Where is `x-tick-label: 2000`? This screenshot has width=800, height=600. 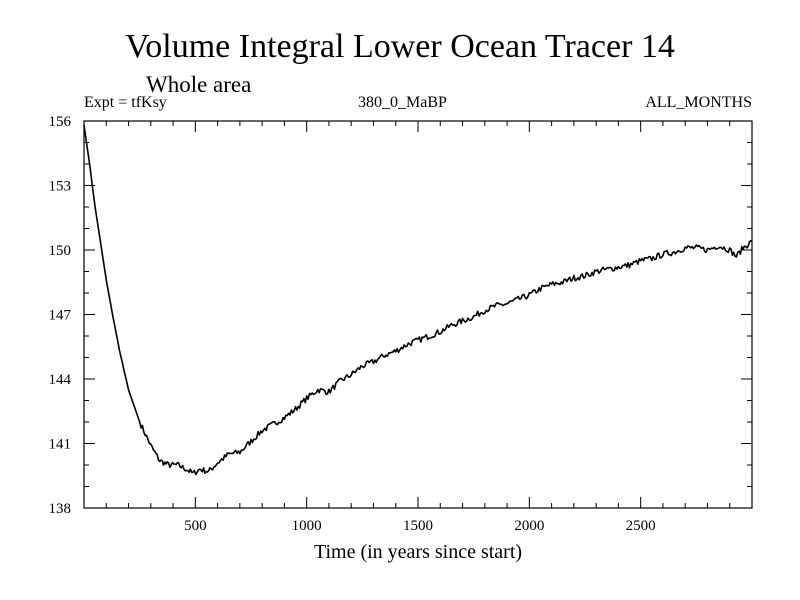 x-tick-label: 2000 is located at coordinates (529, 526).